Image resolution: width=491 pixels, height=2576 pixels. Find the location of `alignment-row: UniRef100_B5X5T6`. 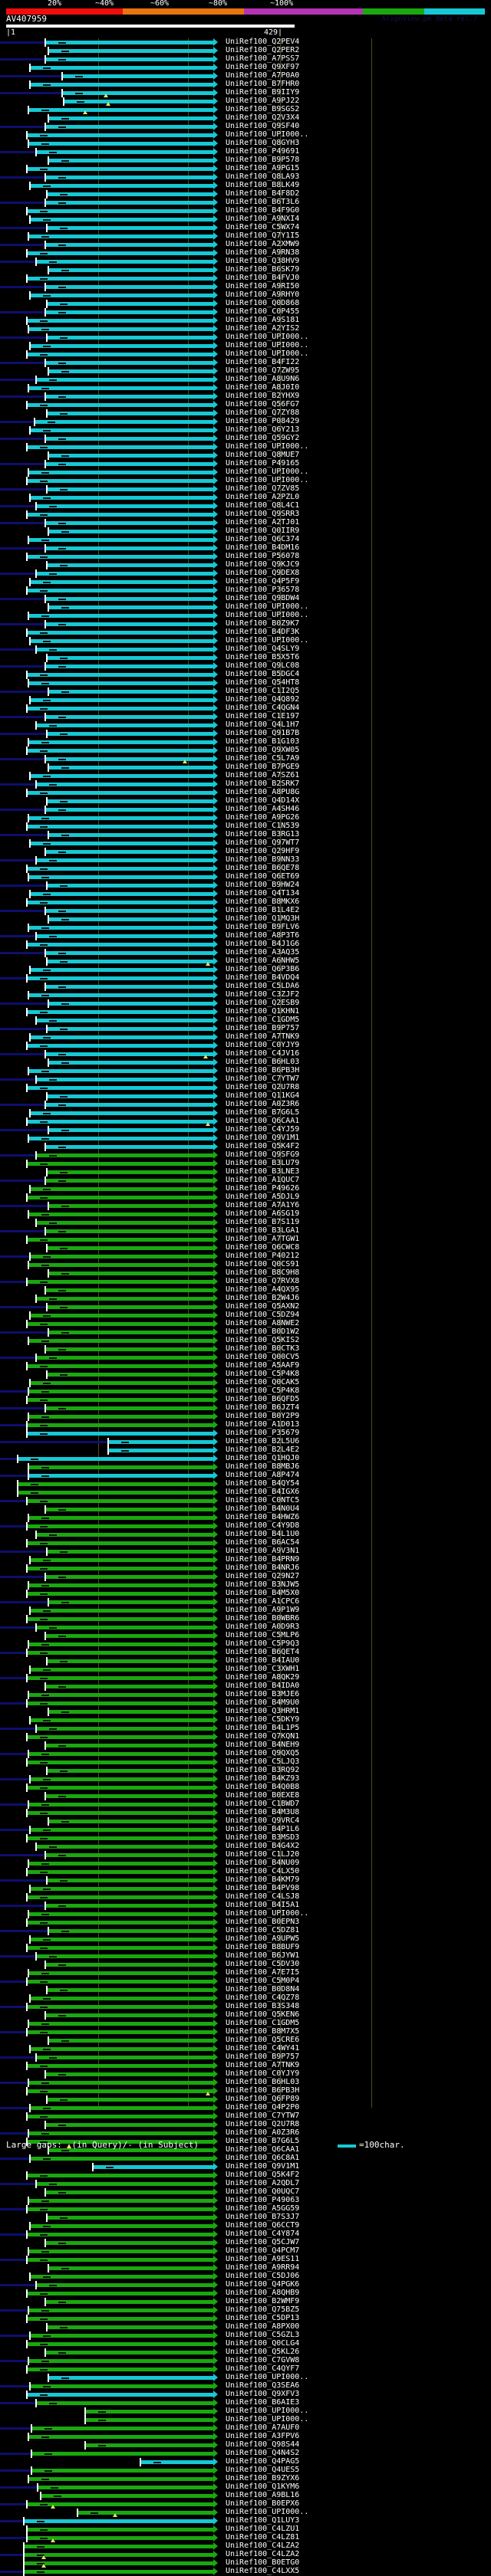

alignment-row: UniRef100_B5X5T6 is located at coordinates (245, 657).